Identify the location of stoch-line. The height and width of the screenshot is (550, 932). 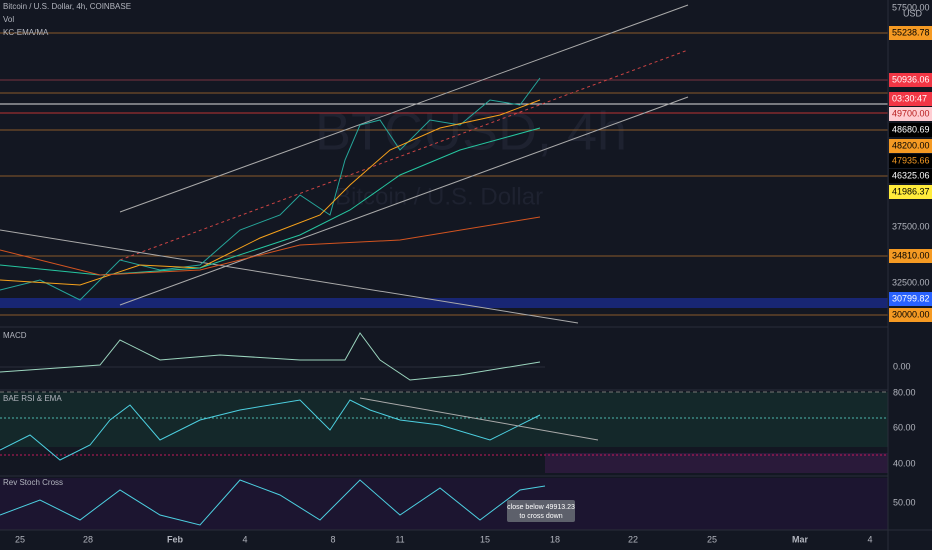
(273, 502).